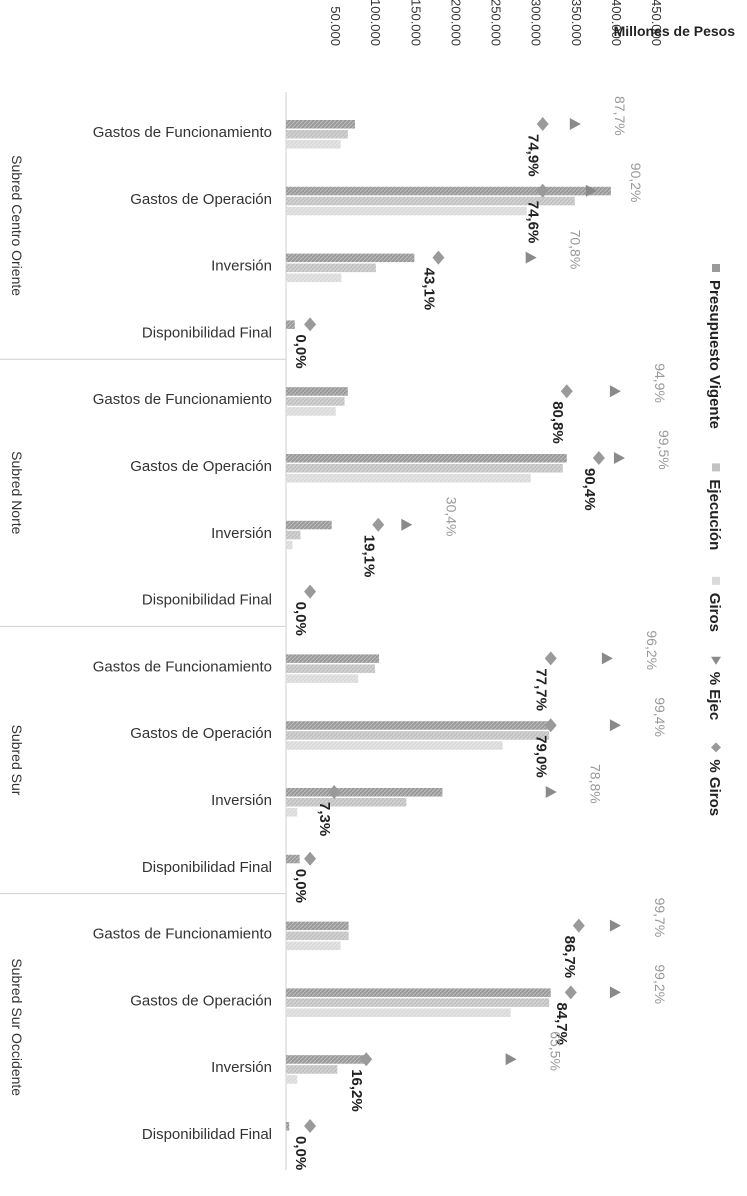 The width and height of the screenshot is (747, 1196). What do you see at coordinates (335, 26) in the screenshot?
I see `value-tick-label: 50.000` at bounding box center [335, 26].